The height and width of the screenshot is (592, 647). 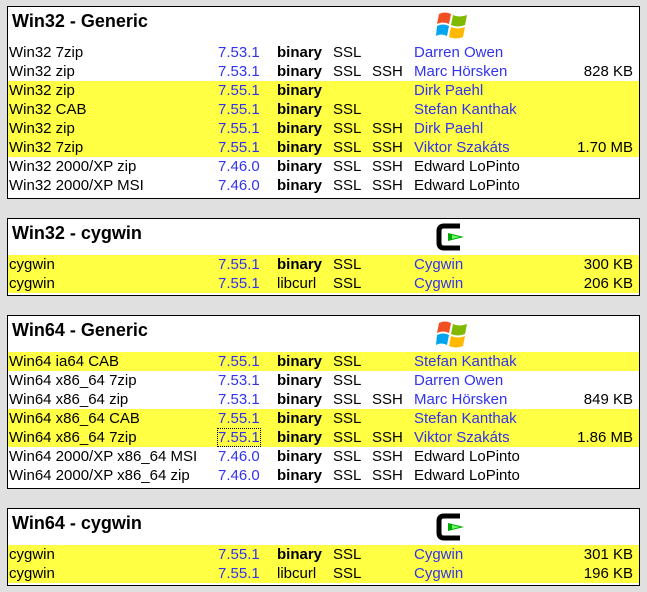 I want to click on cygwin-logo-icon, so click(x=453, y=239).